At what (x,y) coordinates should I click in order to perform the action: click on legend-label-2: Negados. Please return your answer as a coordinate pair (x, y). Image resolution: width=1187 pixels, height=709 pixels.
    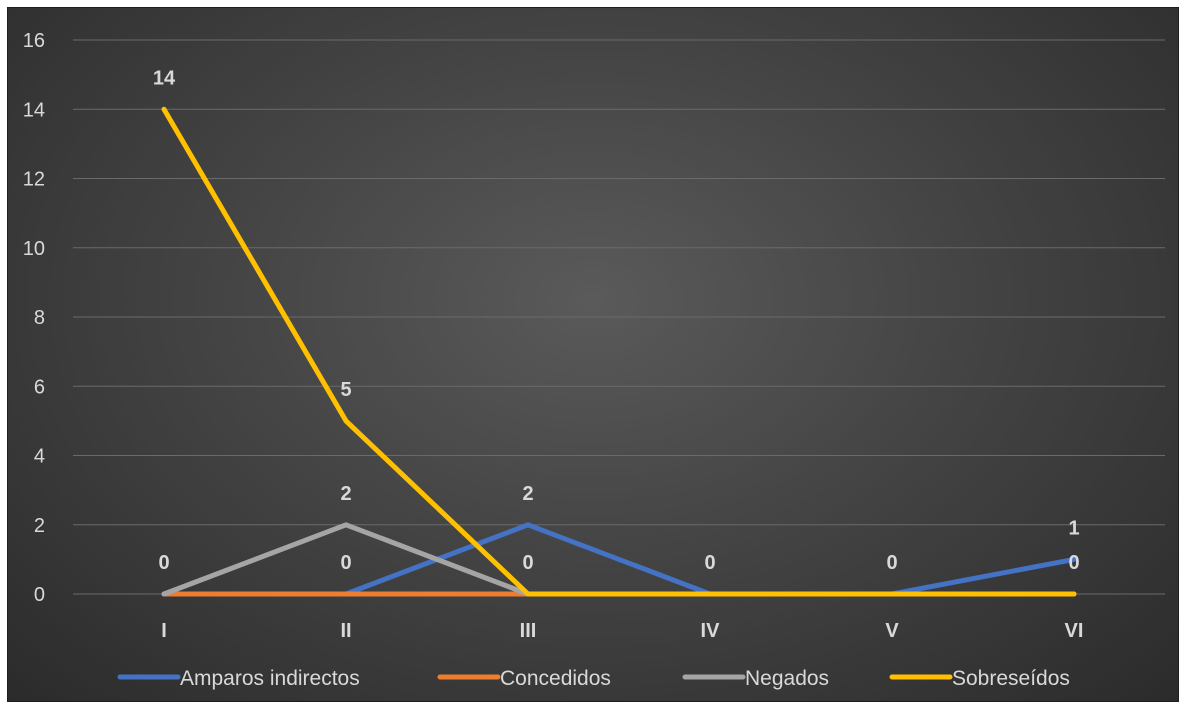
    Looking at the image, I should click on (787, 678).